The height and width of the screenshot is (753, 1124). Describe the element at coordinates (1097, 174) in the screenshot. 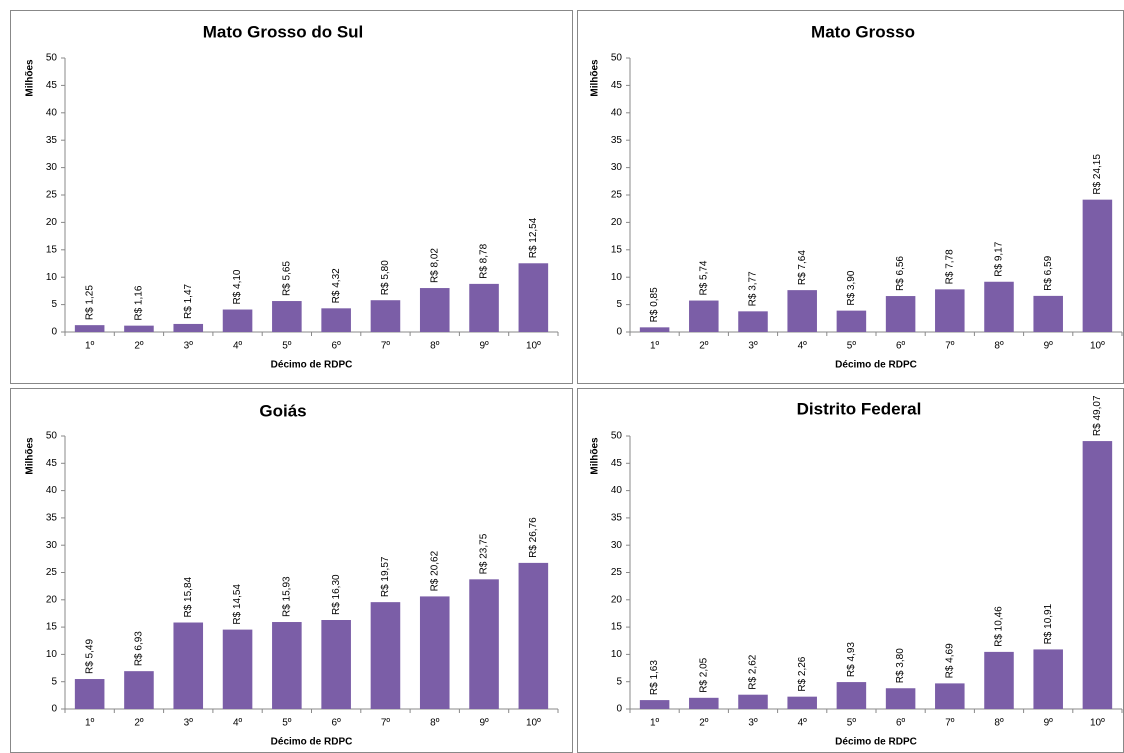

I see `value-label: R$ 24,15` at that location.